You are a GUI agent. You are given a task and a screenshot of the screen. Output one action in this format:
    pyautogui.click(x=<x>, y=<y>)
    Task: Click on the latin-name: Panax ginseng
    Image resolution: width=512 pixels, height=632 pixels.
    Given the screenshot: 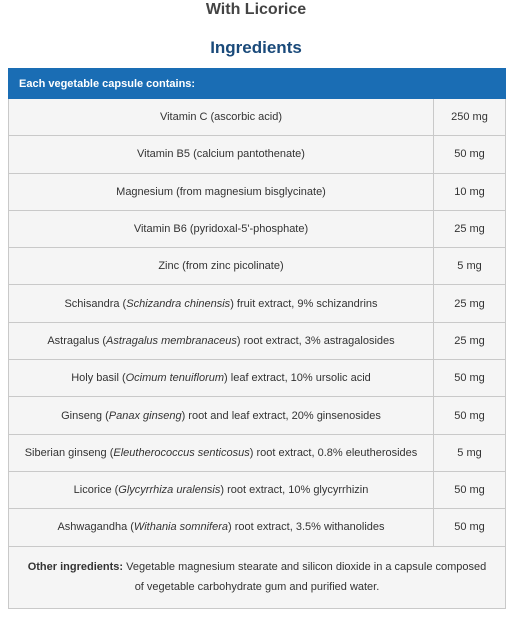 What is the action you would take?
    pyautogui.click(x=145, y=415)
    